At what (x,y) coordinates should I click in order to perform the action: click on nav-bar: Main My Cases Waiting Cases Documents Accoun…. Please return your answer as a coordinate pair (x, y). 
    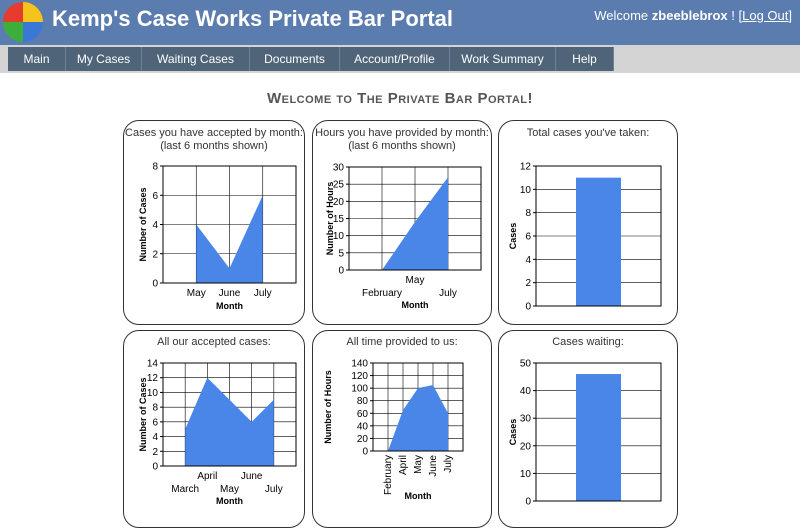
    Looking at the image, I should click on (400, 59).